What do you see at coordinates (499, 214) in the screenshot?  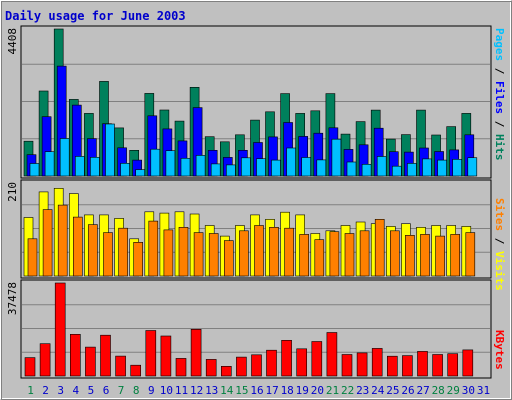 I see `legend-part: Sites` at bounding box center [499, 214].